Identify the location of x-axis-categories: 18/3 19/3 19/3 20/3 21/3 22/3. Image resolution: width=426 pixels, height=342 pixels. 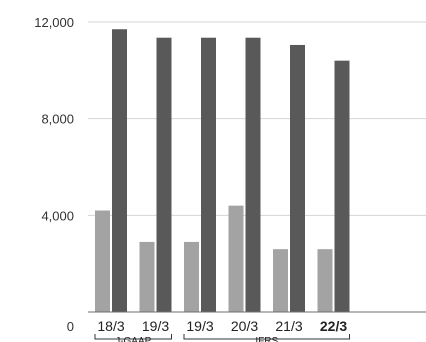
(222, 326).